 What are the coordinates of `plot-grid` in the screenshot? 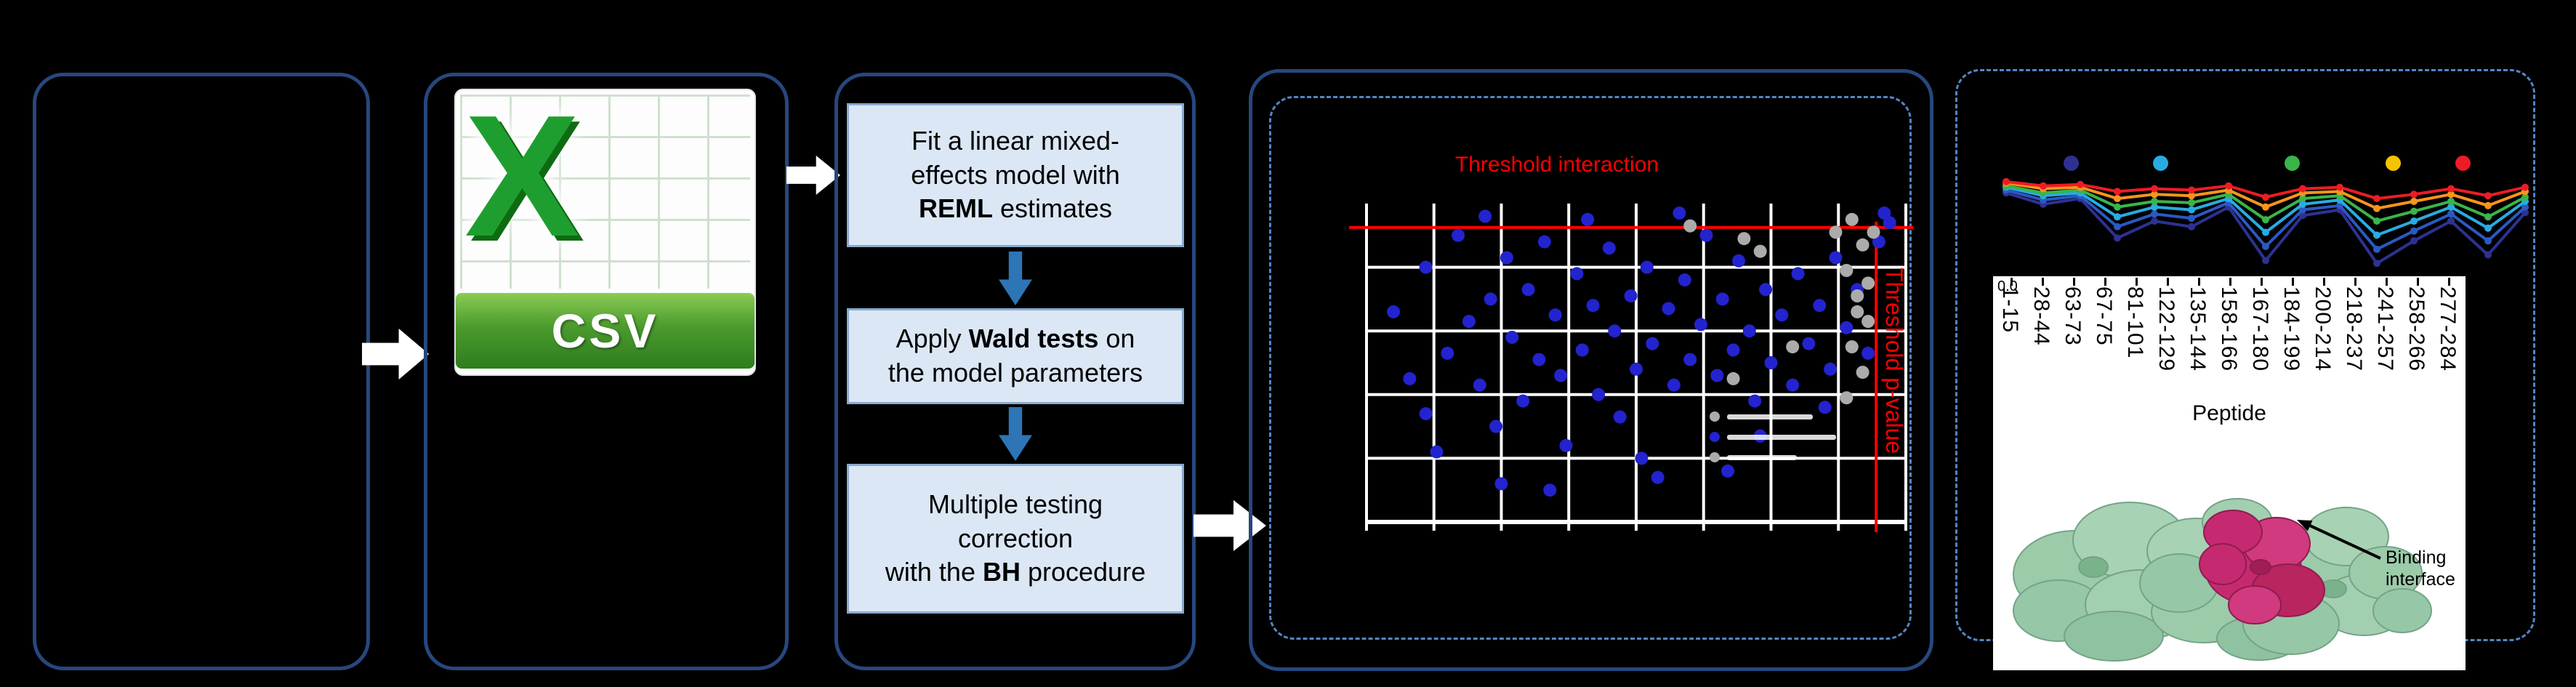 It's located at (1636, 367).